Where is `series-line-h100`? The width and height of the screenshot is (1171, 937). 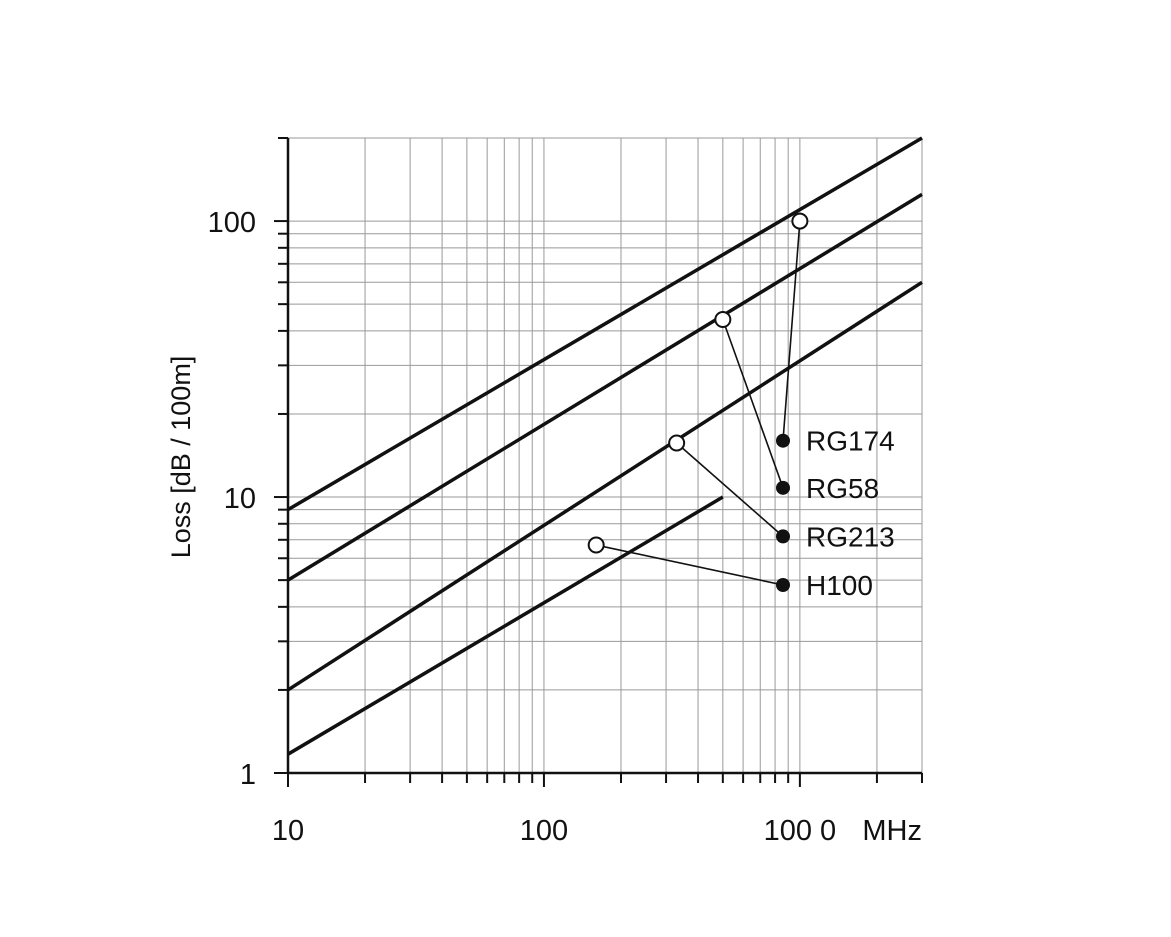
series-line-h100 is located at coordinates (505, 625).